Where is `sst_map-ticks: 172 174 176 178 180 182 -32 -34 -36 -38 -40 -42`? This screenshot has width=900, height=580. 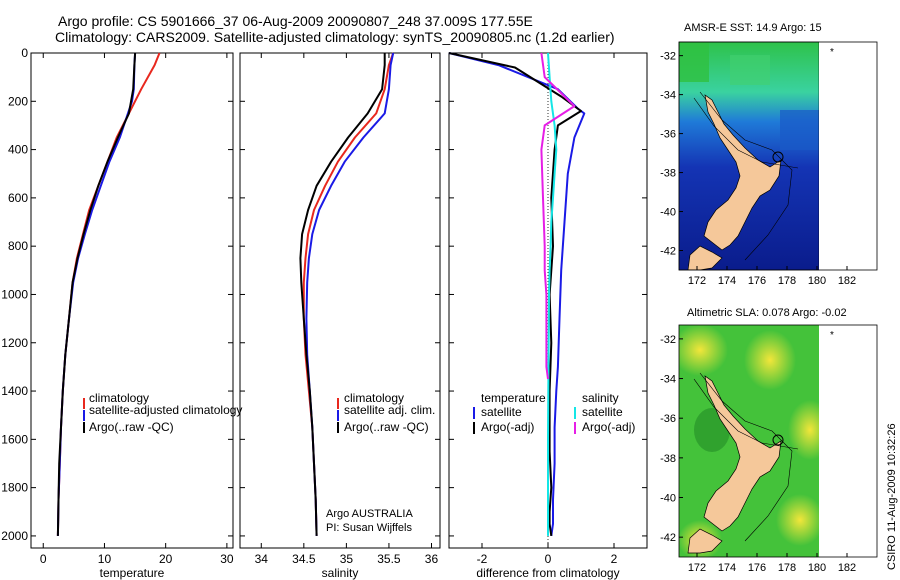 sst_map-ticks: 172 174 176 178 180 182 -32 -34 -36 -38 -40 -42 is located at coordinates (758, 169).